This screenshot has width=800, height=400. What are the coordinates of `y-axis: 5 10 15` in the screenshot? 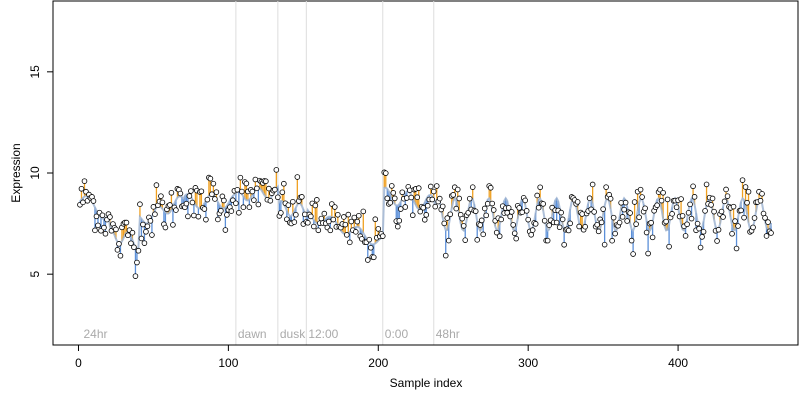 It's located at (41, 171).